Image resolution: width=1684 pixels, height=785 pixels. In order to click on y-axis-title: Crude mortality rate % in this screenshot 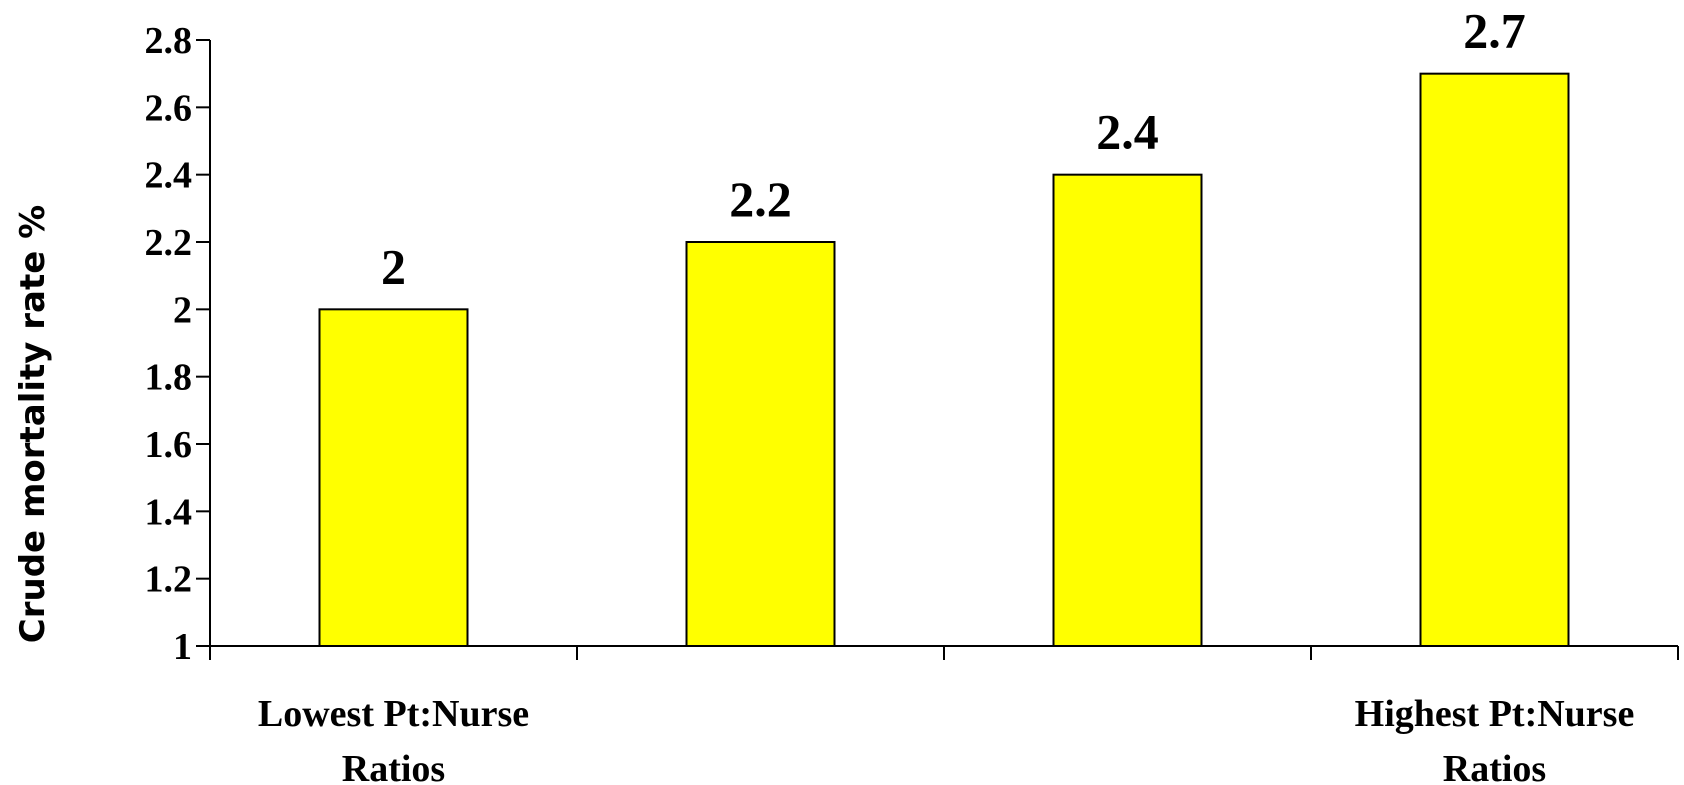, I will do `click(33, 424)`.